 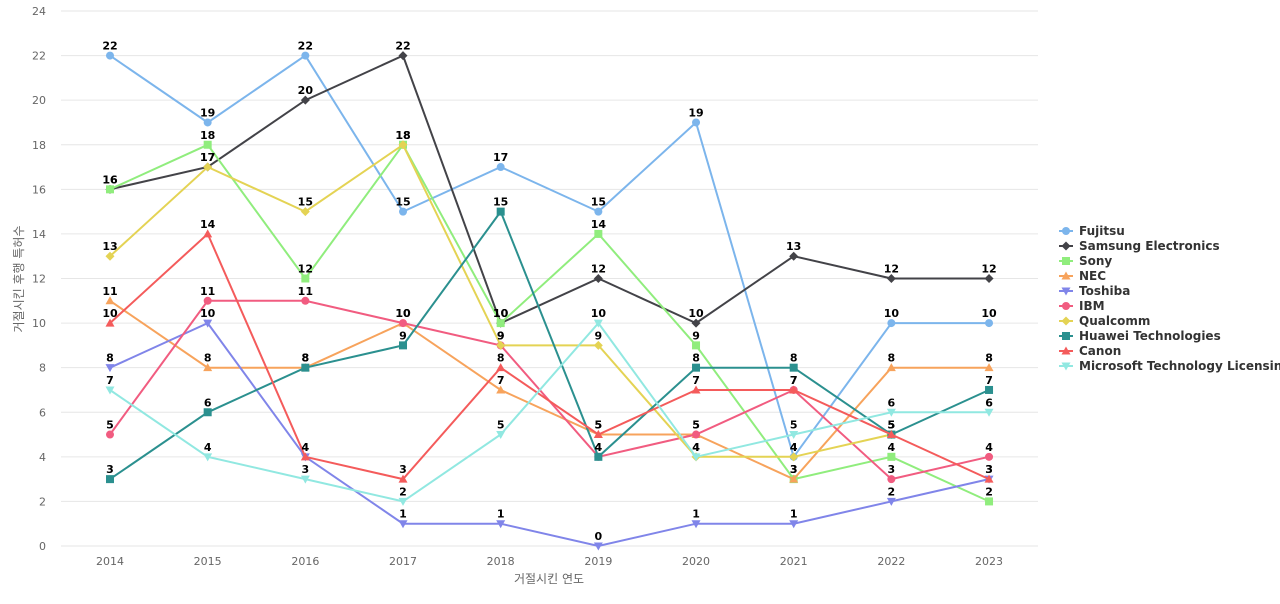 What do you see at coordinates (42, 412) in the screenshot?
I see `y-tick-label: 6` at bounding box center [42, 412].